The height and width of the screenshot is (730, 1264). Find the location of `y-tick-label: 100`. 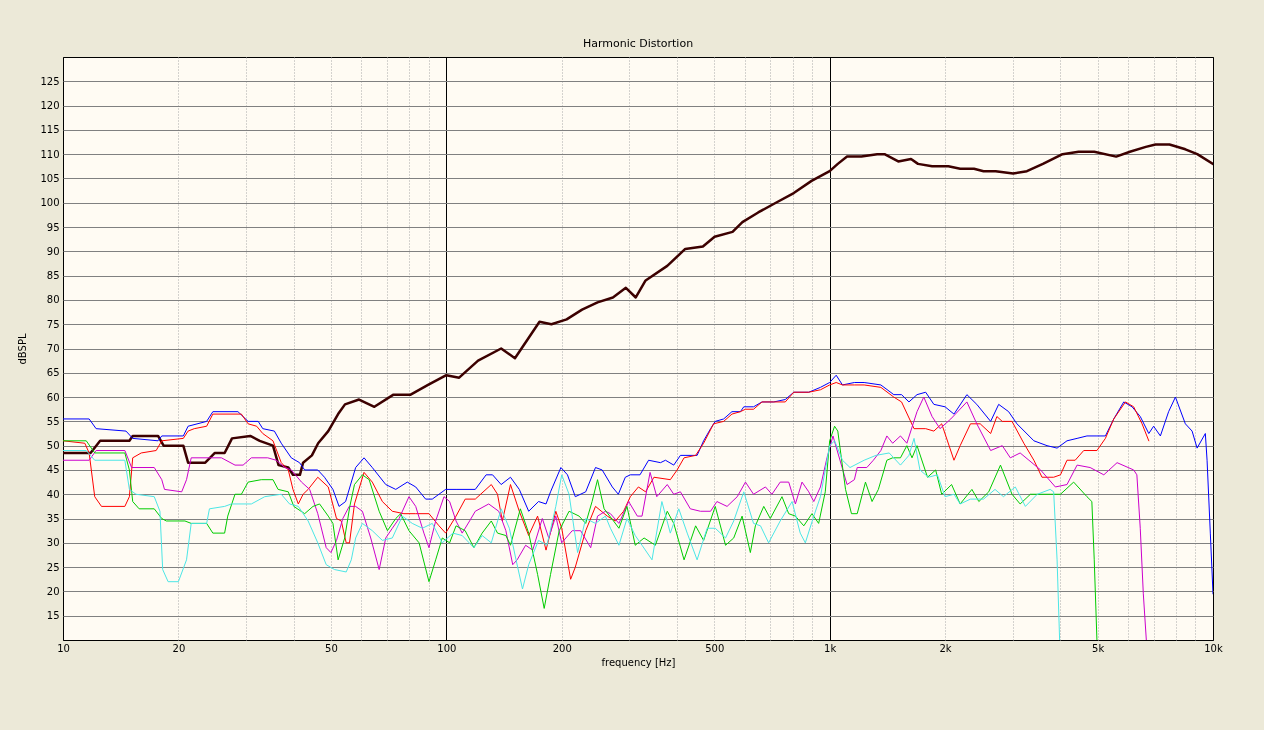

y-tick-label: 100 is located at coordinates (50, 203).